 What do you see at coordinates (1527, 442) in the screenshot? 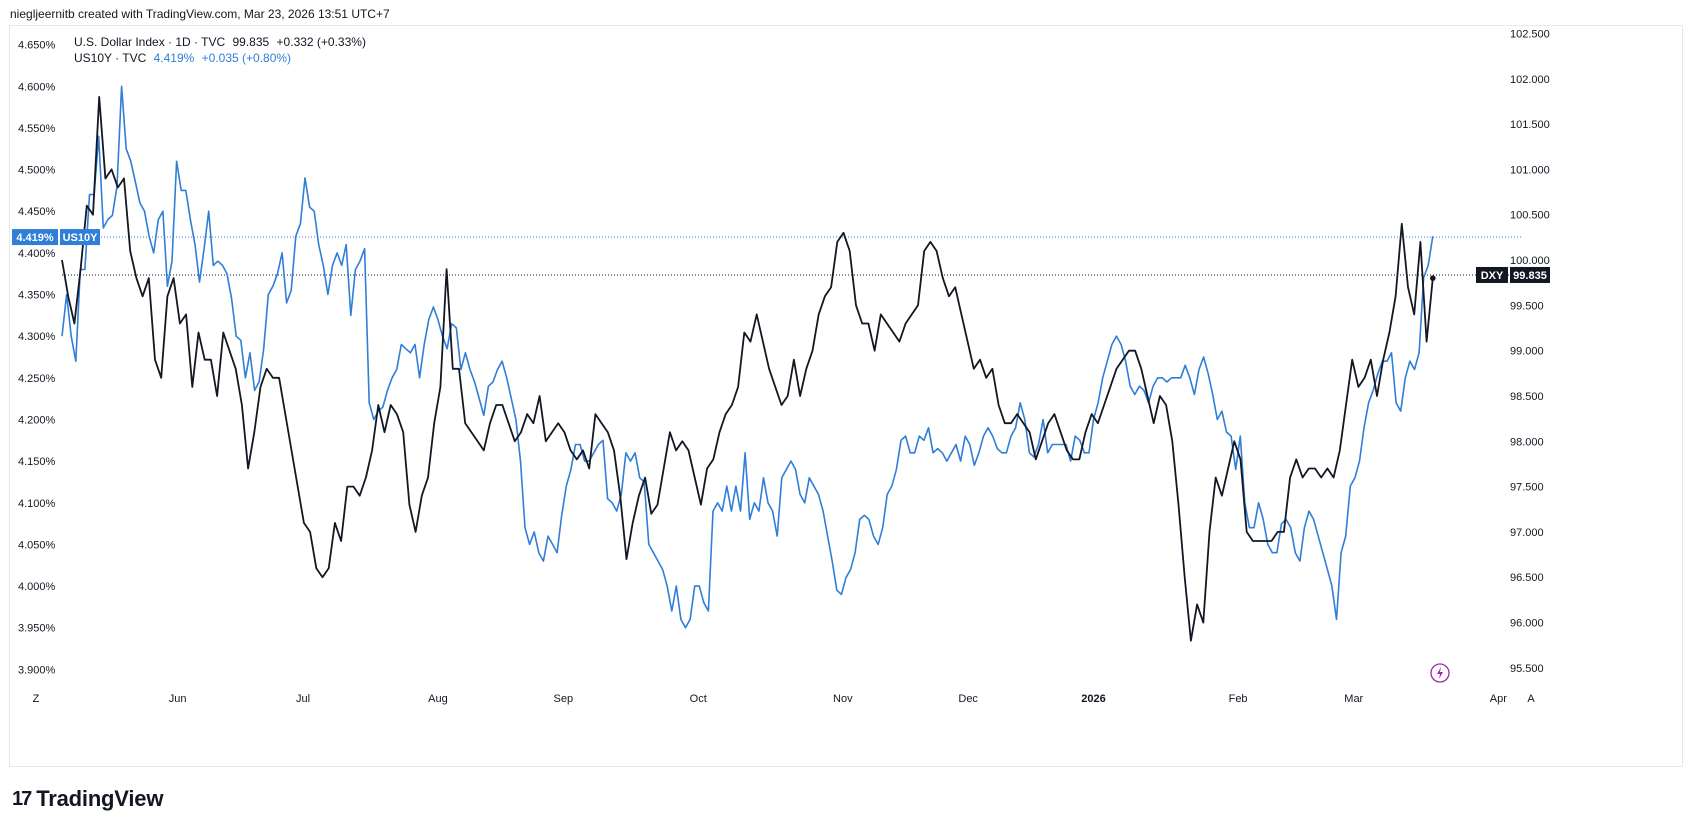
I see `right-axis-tick: 98.000` at bounding box center [1527, 442].